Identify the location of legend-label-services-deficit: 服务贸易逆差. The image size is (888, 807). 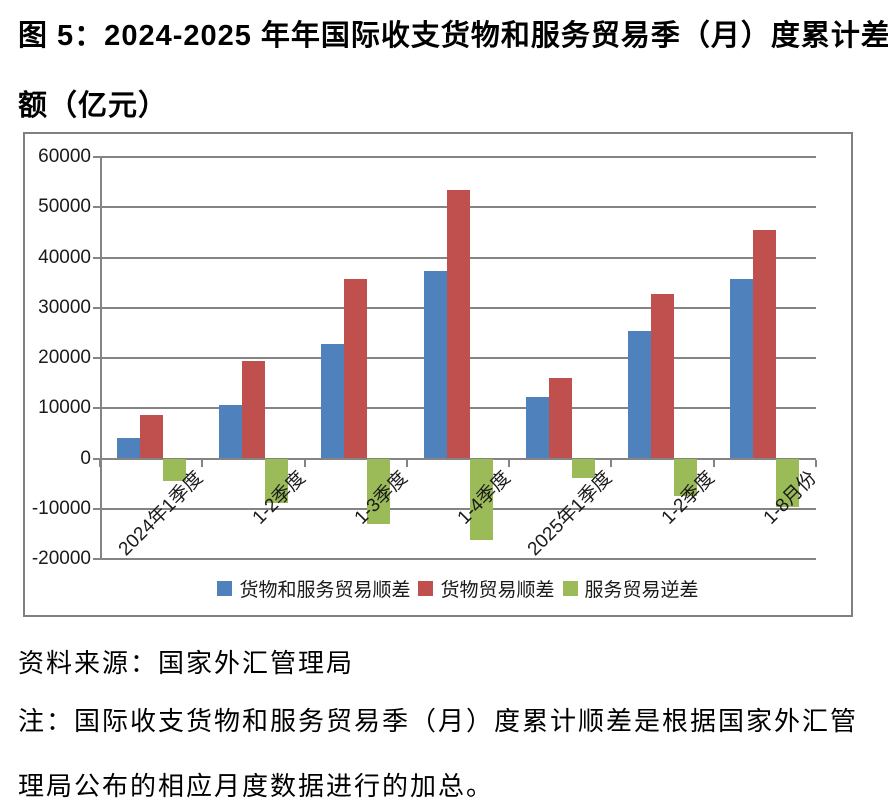
(641, 590).